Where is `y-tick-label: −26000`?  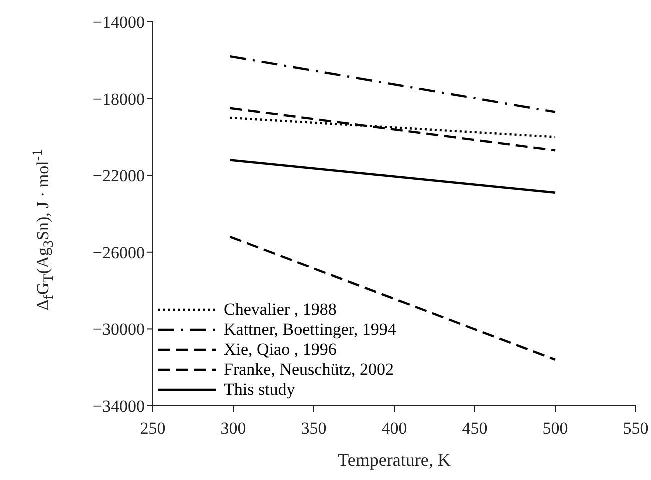 y-tick-label: −26000 is located at coordinates (118, 252).